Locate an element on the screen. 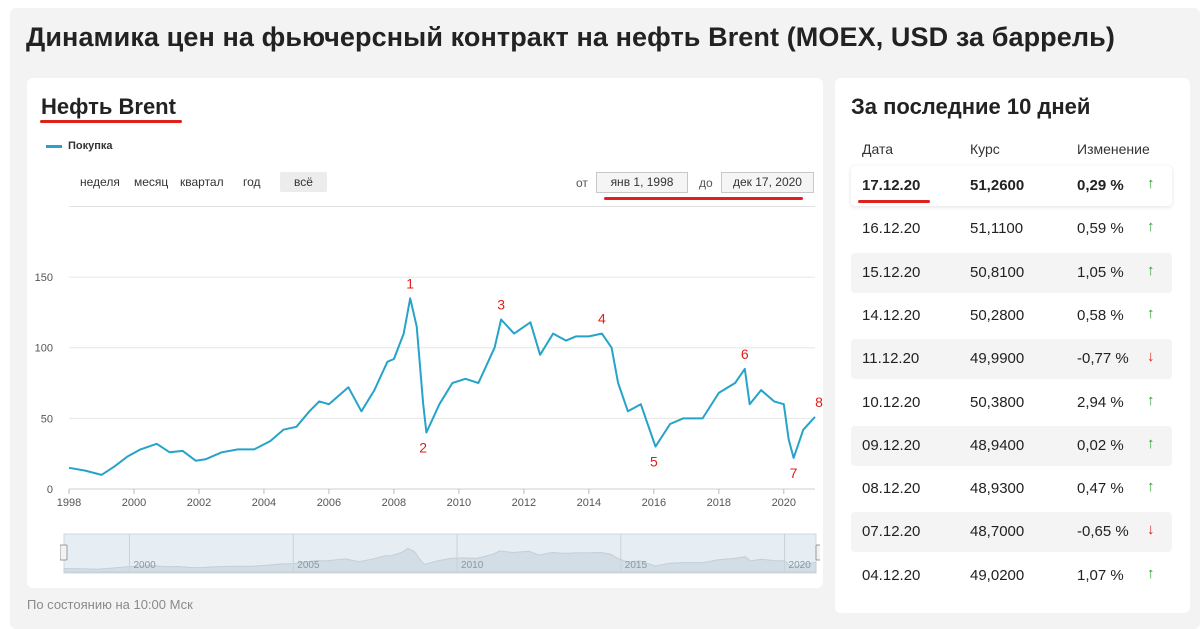 This screenshot has width=1200, height=629. x-tick-label: 1998 is located at coordinates (69, 503).